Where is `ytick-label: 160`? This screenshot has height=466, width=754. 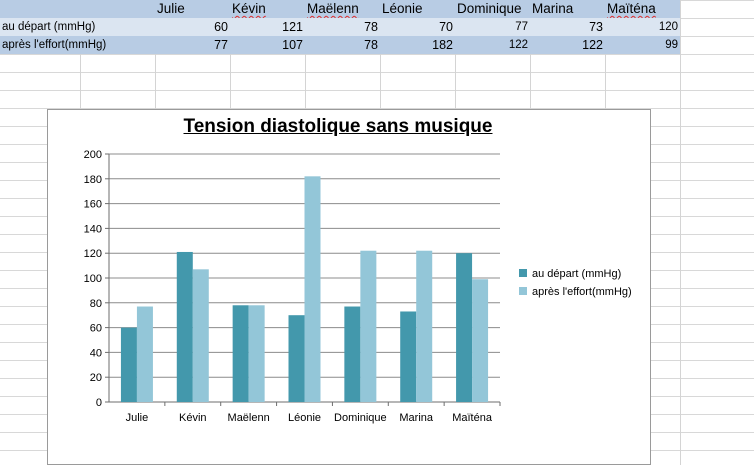
ytick-label: 160 is located at coordinates (93, 205).